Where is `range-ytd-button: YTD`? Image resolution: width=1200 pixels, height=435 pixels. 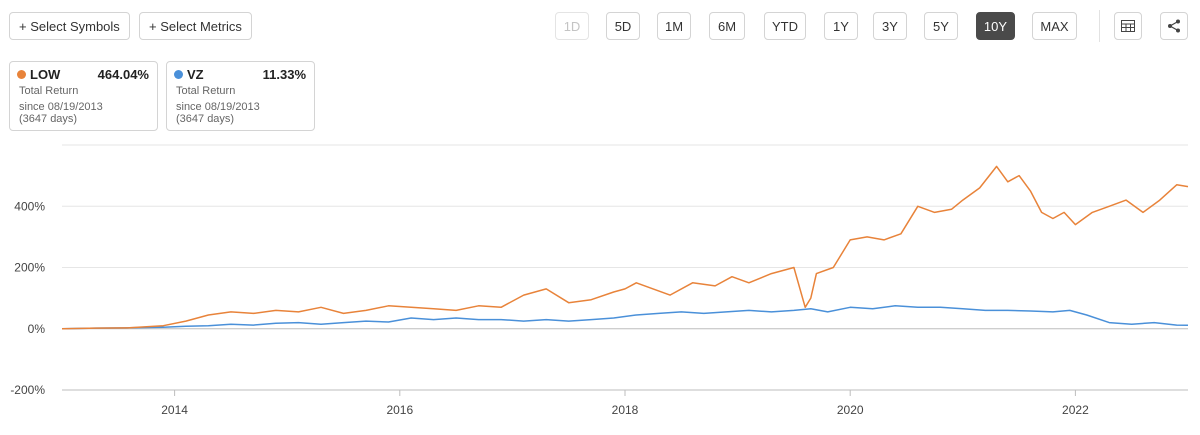 range-ytd-button: YTD is located at coordinates (785, 26).